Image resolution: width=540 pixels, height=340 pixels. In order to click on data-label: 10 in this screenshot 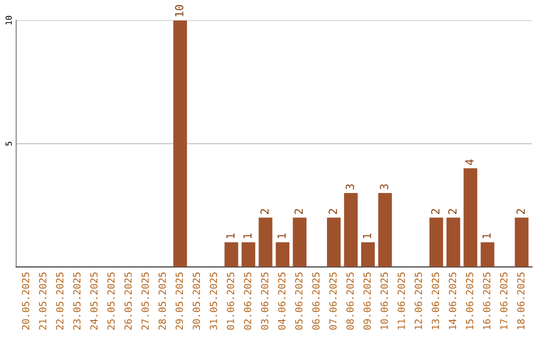, I will do `click(179, 10)`.